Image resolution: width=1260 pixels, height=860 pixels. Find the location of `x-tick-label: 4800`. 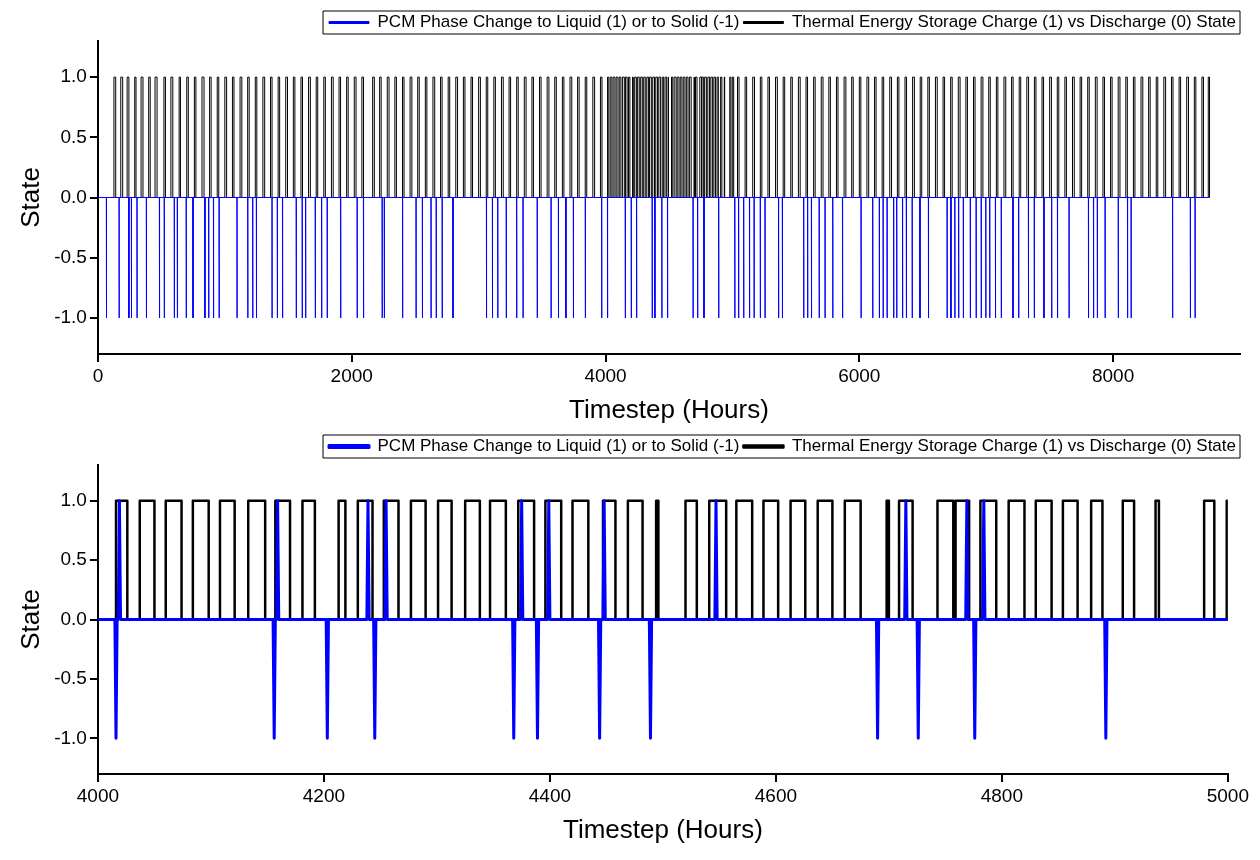

x-tick-label: 4800 is located at coordinates (1002, 795).